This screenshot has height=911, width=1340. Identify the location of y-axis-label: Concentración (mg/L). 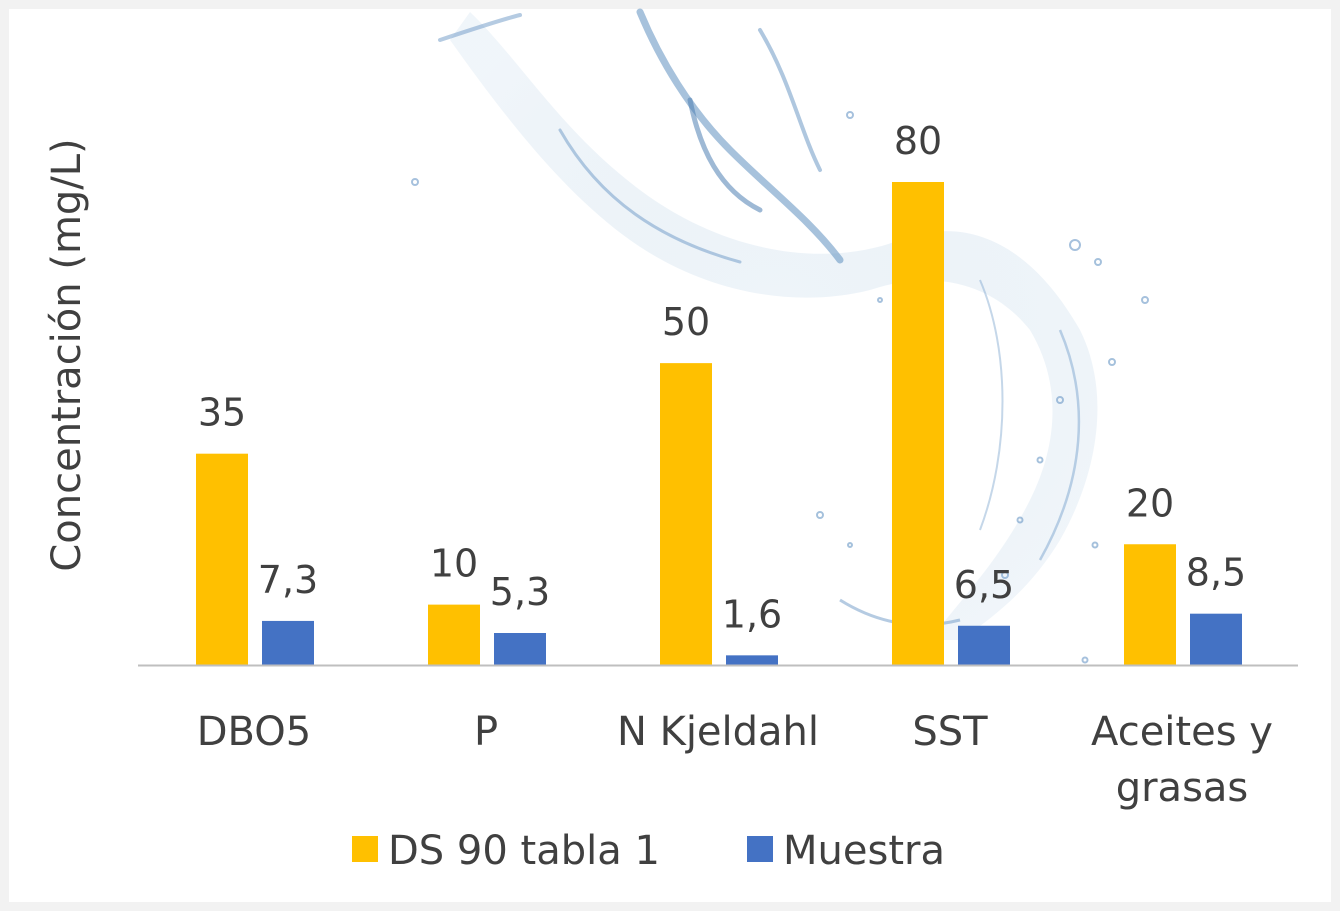
(67, 354).